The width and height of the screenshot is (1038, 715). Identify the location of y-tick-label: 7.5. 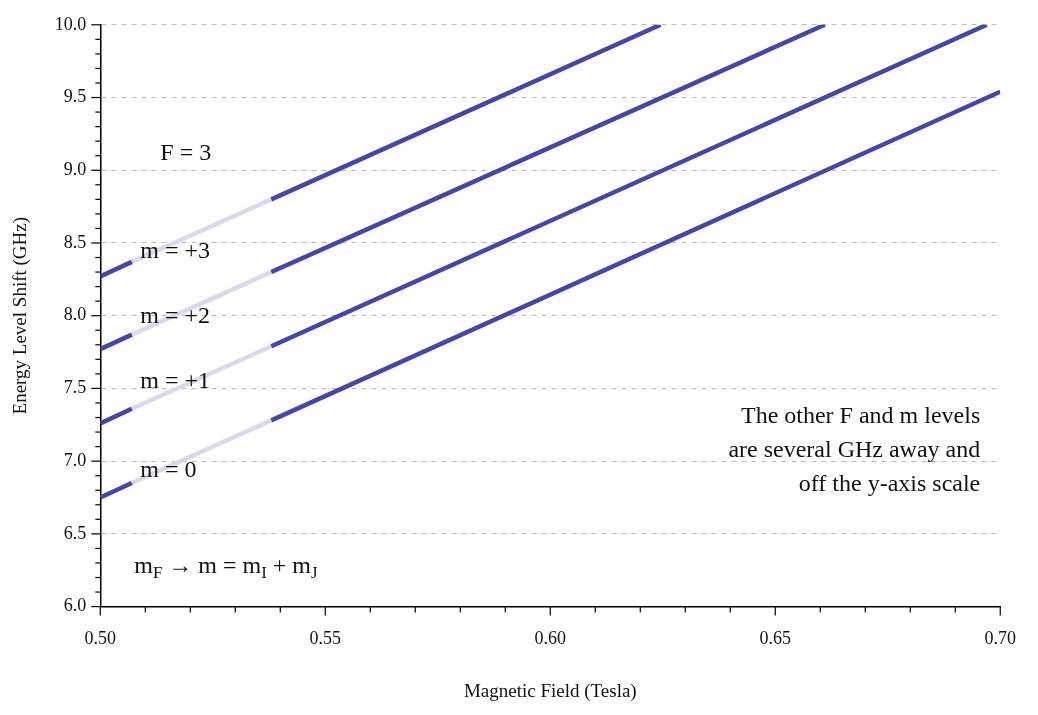
(75, 387).